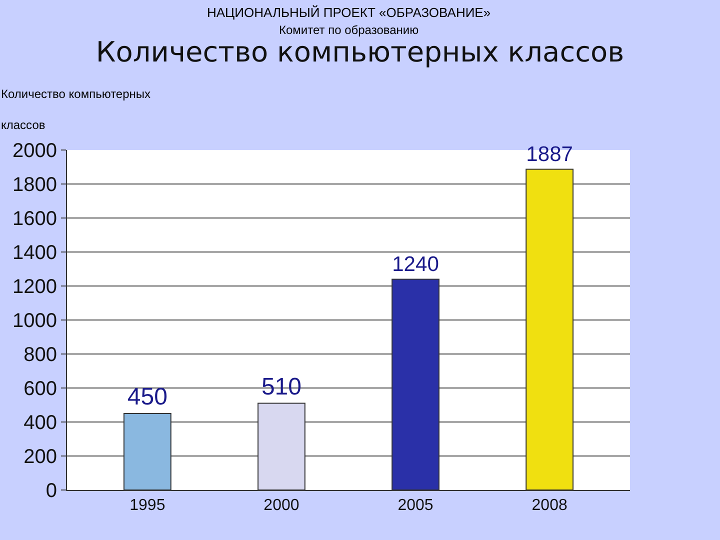  I want to click on data-label: 1240, so click(415, 264).